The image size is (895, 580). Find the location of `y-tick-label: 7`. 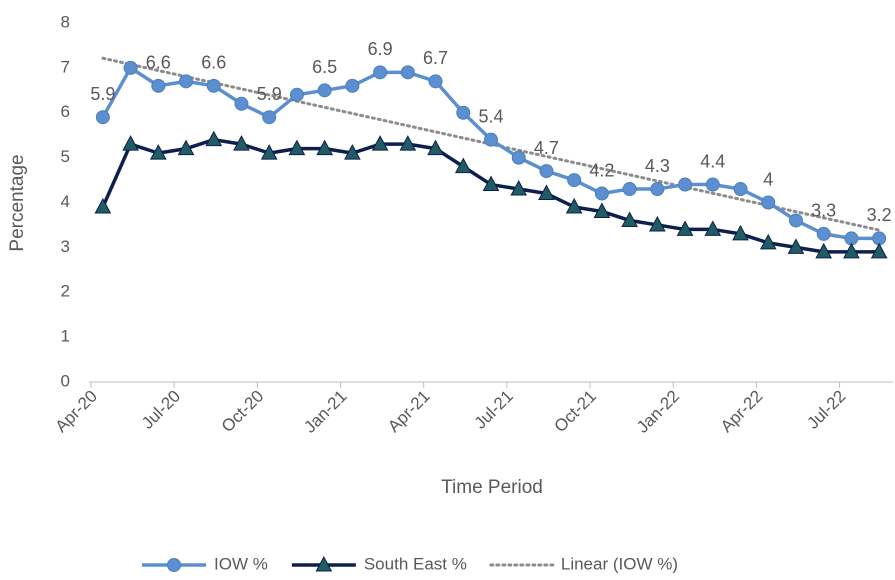

y-tick-label: 7 is located at coordinates (65, 66).